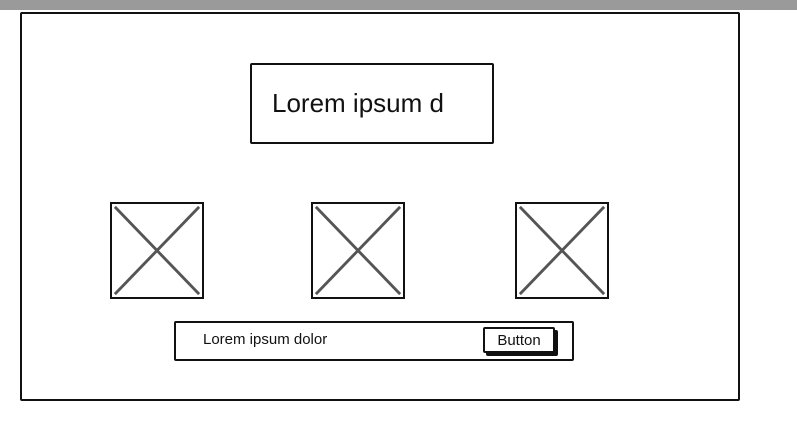 The width and height of the screenshot is (797, 428). I want to click on footer-button: Button, so click(519, 340).